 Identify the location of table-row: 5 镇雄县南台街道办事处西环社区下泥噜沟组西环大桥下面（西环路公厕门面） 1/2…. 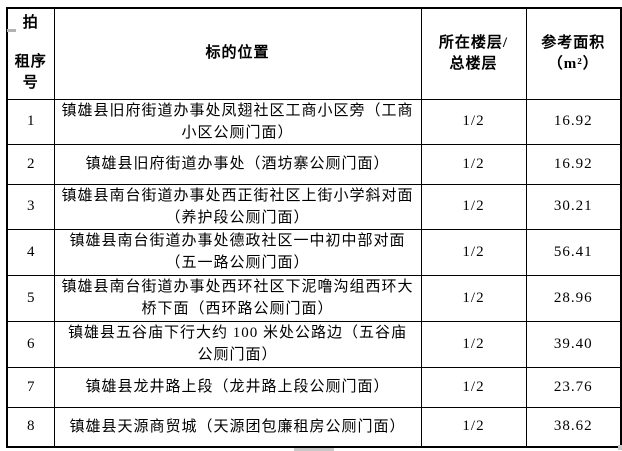
(314, 298).